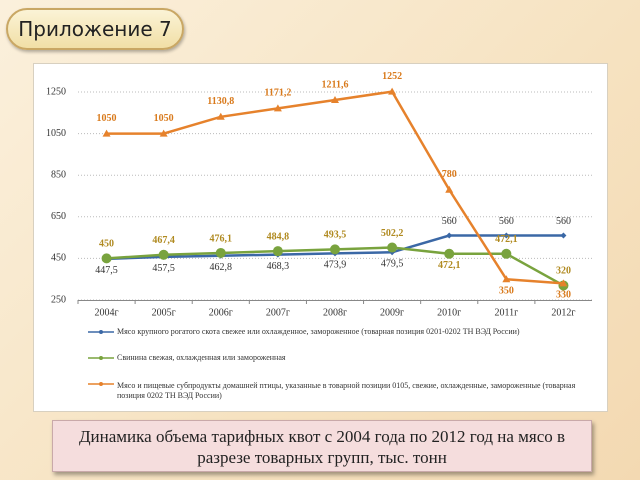  What do you see at coordinates (95, 29) in the screenshot?
I see `slide-title: Приложение 7` at bounding box center [95, 29].